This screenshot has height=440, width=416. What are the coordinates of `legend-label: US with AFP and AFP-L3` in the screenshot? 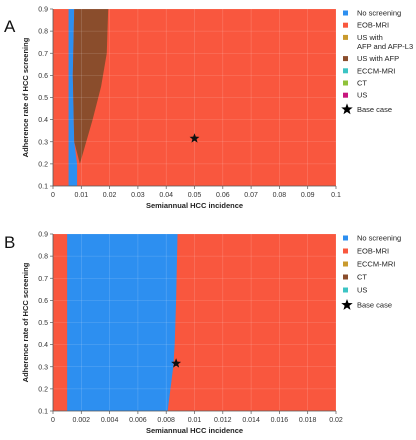 It's located at (385, 42).